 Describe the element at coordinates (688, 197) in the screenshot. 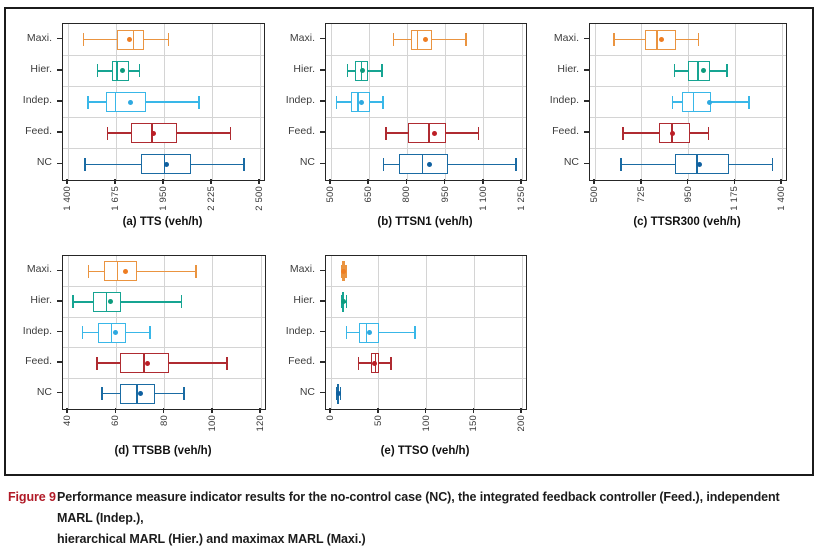

I see `x-axis-ticks: 500 725 950 1 175 1 400` at that location.